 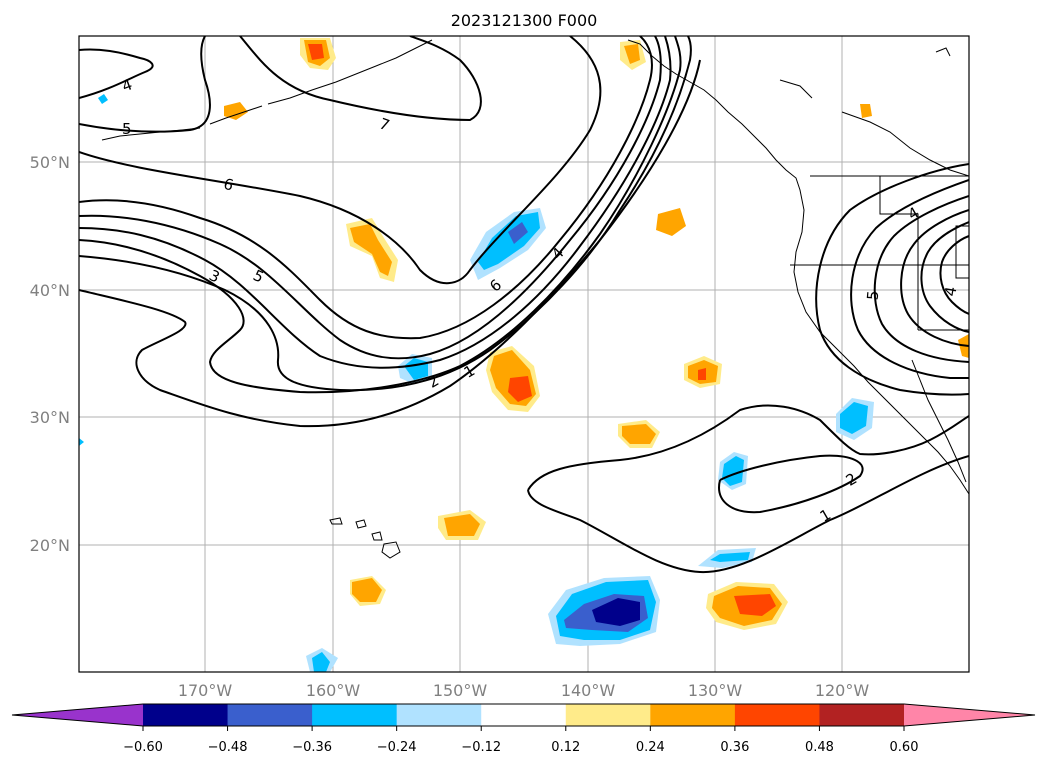 I want to click on colorbar-extend-low, so click(x=77, y=715).